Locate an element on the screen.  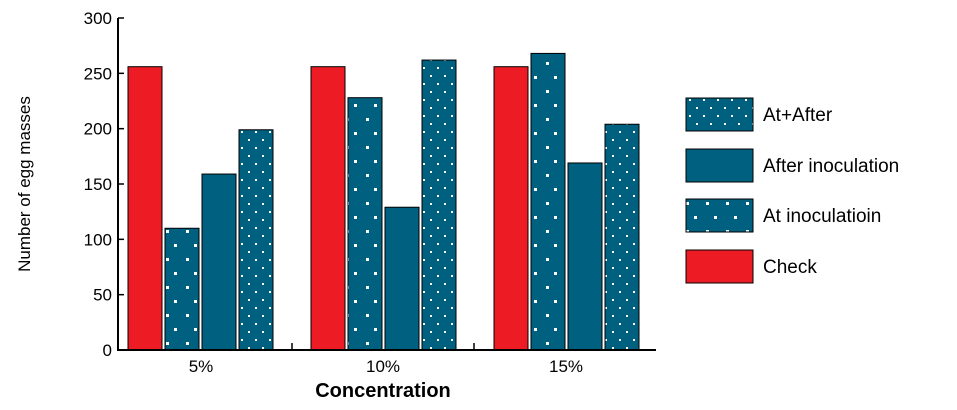
legend-label-at-after: At+After is located at coordinates (798, 115).